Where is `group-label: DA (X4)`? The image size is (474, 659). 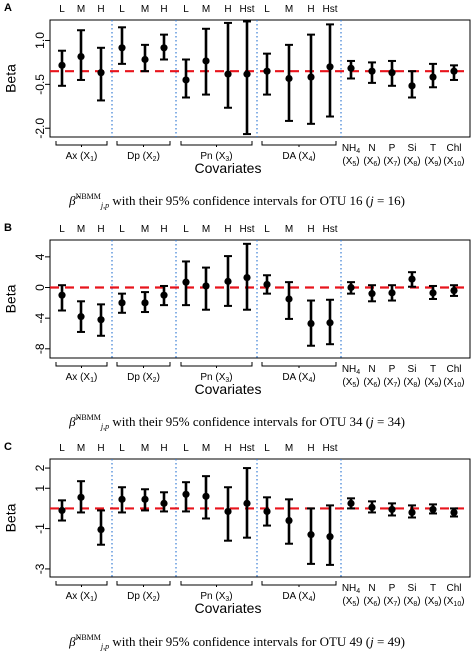 group-label: DA (X4) is located at coordinates (298, 597).